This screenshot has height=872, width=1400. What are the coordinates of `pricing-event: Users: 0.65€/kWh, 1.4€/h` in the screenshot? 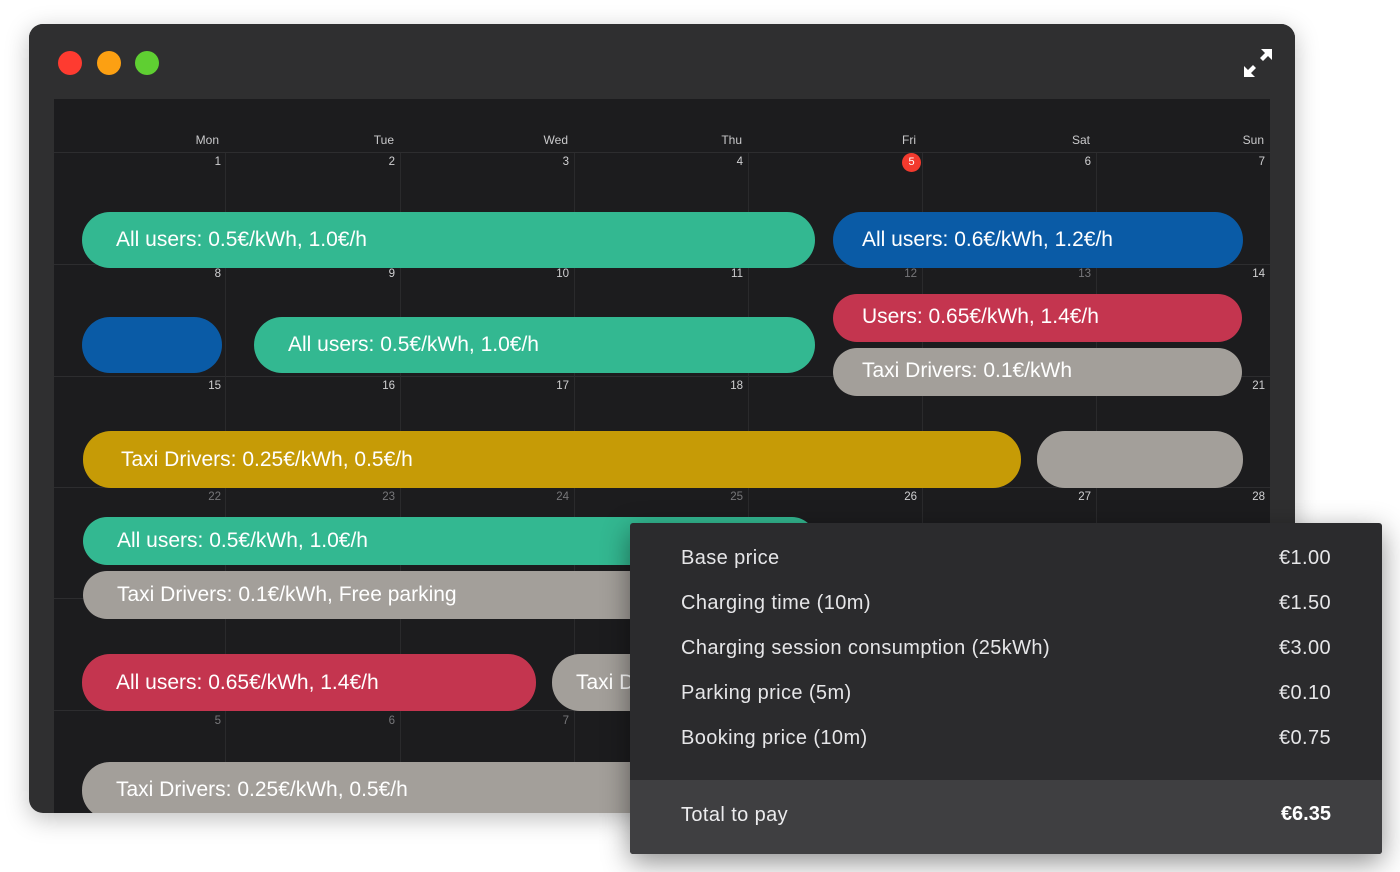 It's located at (1037, 318).